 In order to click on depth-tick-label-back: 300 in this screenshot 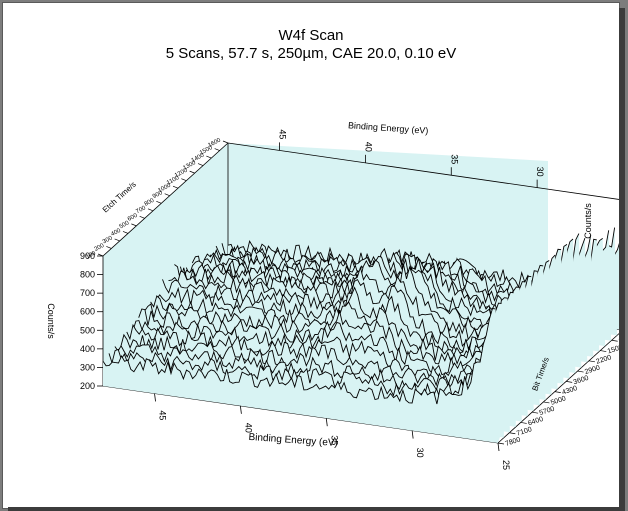, I will do `click(108, 240)`.